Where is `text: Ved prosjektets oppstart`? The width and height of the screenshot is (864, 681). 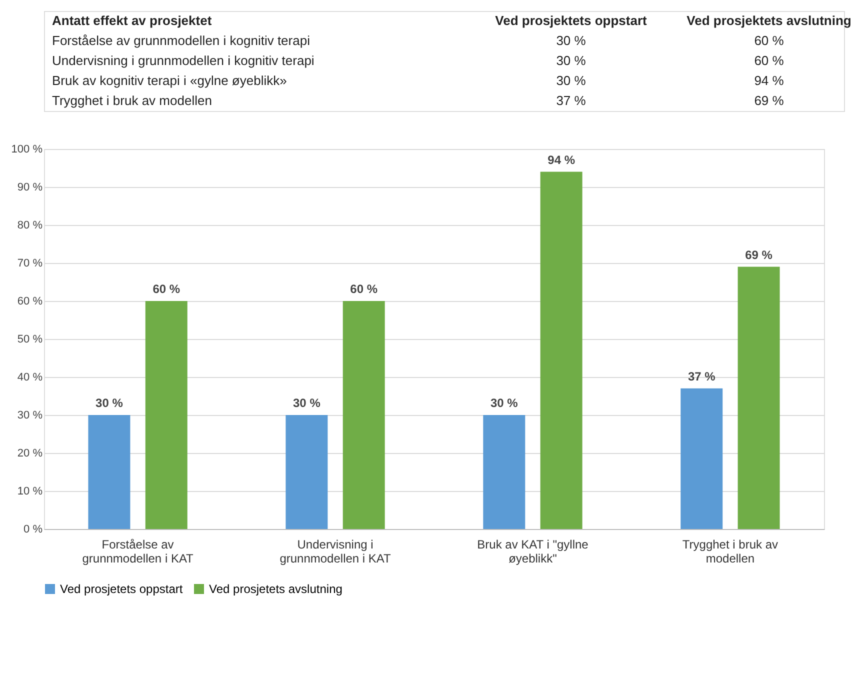
text: Ved prosjektets oppstart is located at coordinates (571, 20).